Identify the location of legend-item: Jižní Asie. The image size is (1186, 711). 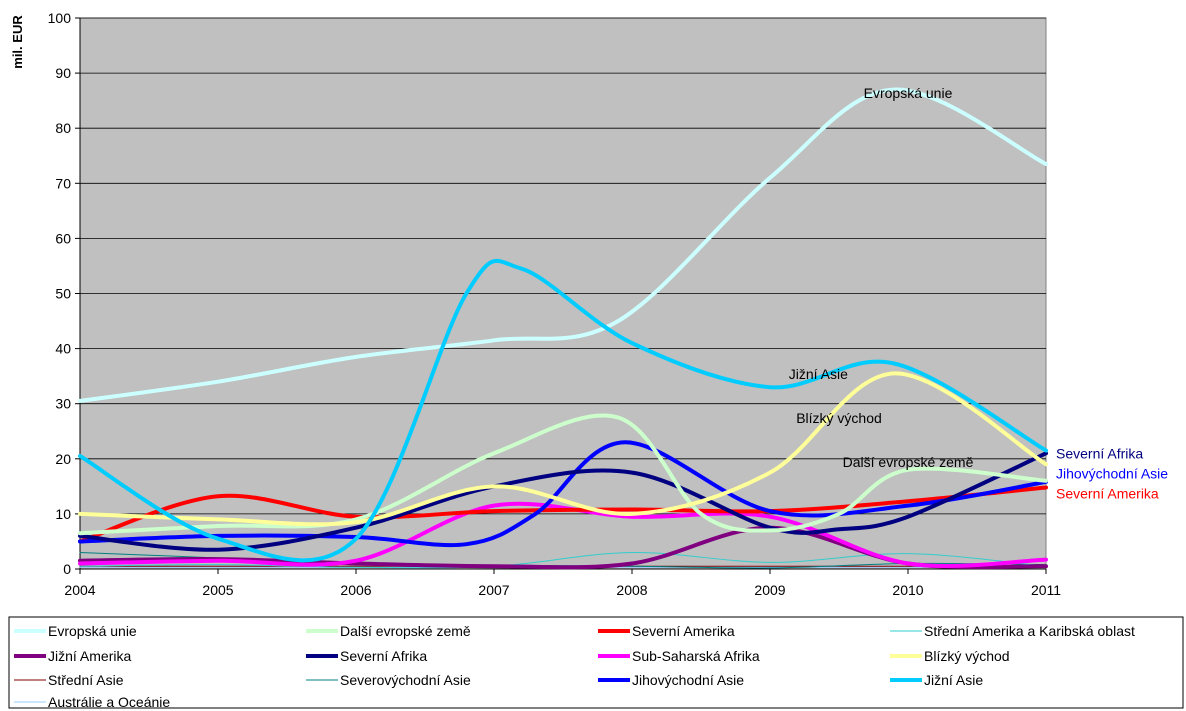
(936, 680).